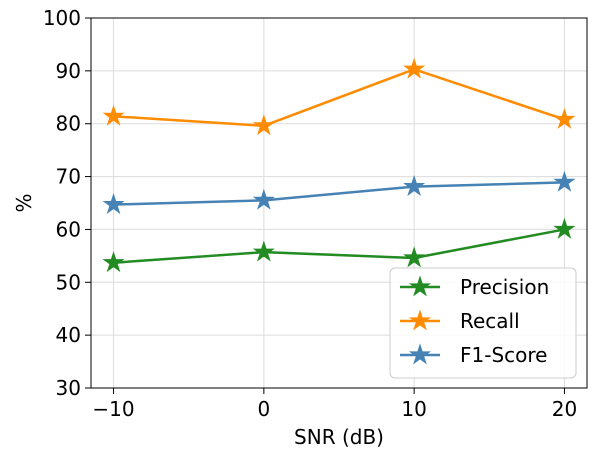 This screenshot has height=459, width=596. Describe the element at coordinates (68, 335) in the screenshot. I see `y-tick-label: 40` at that location.